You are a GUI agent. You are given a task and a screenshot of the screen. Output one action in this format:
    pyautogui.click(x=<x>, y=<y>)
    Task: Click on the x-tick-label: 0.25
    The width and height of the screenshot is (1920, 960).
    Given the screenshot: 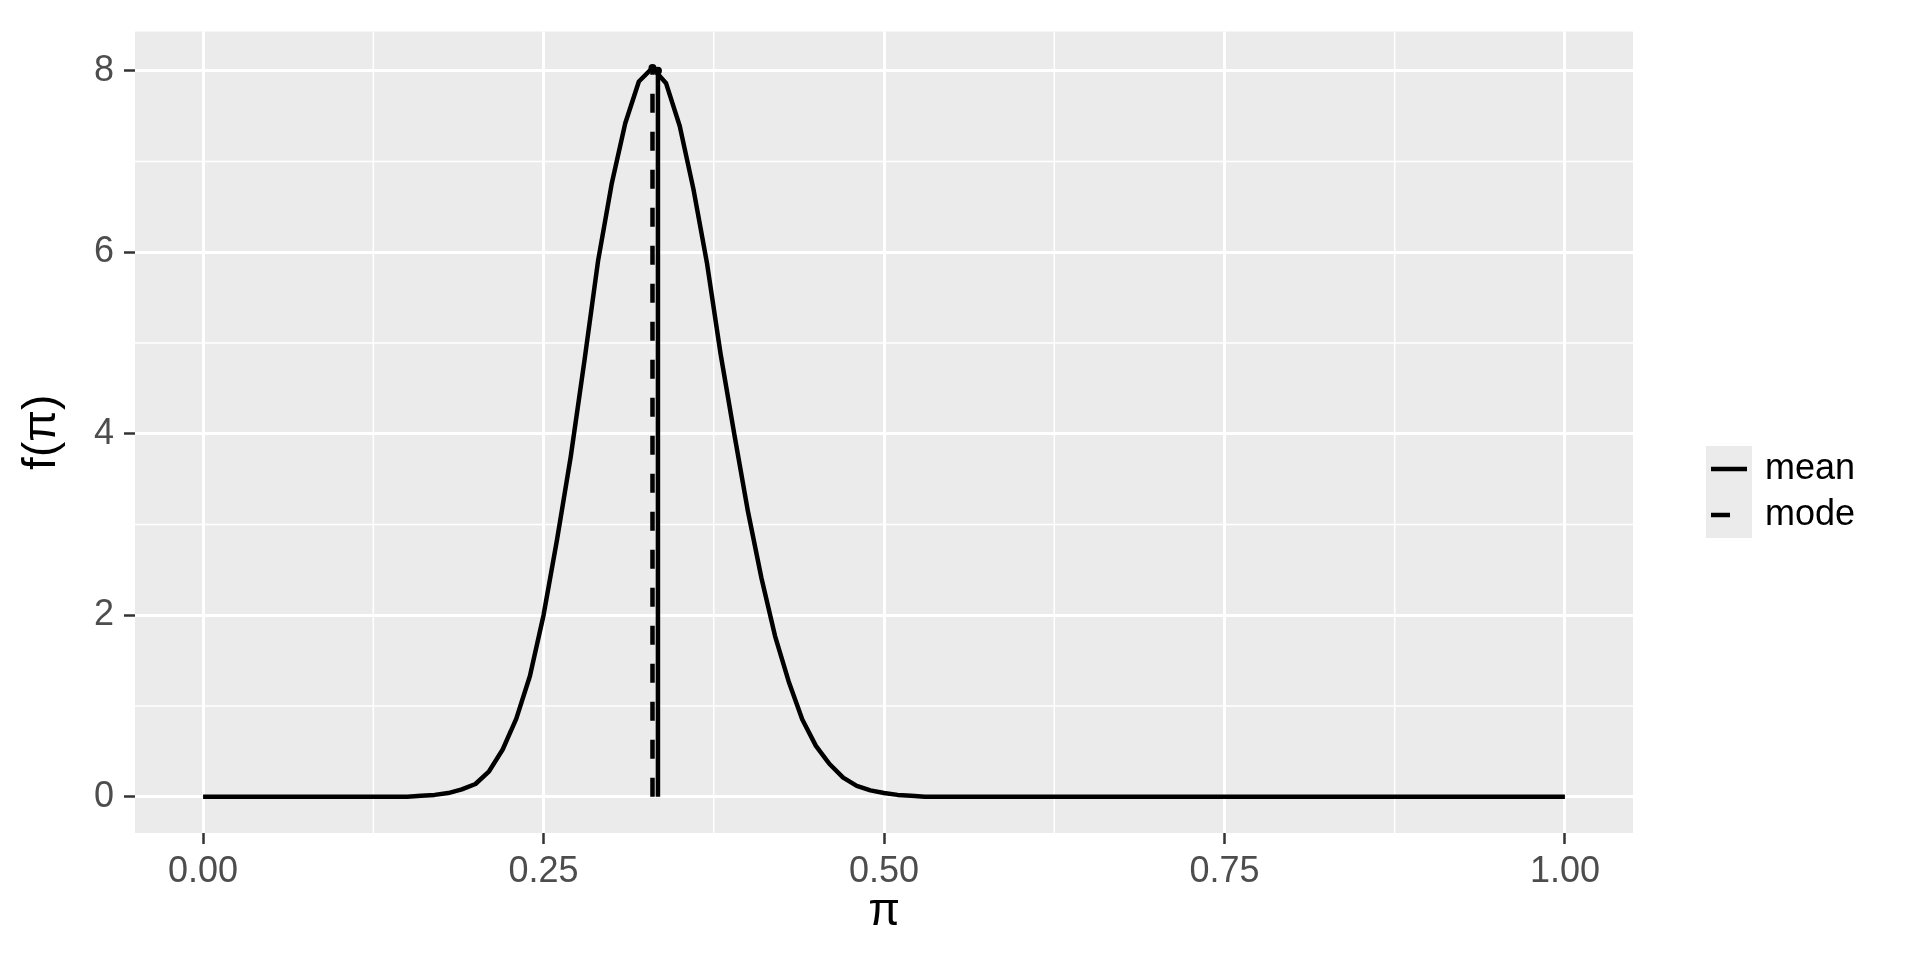 What is the action you would take?
    pyautogui.click(x=543, y=869)
    